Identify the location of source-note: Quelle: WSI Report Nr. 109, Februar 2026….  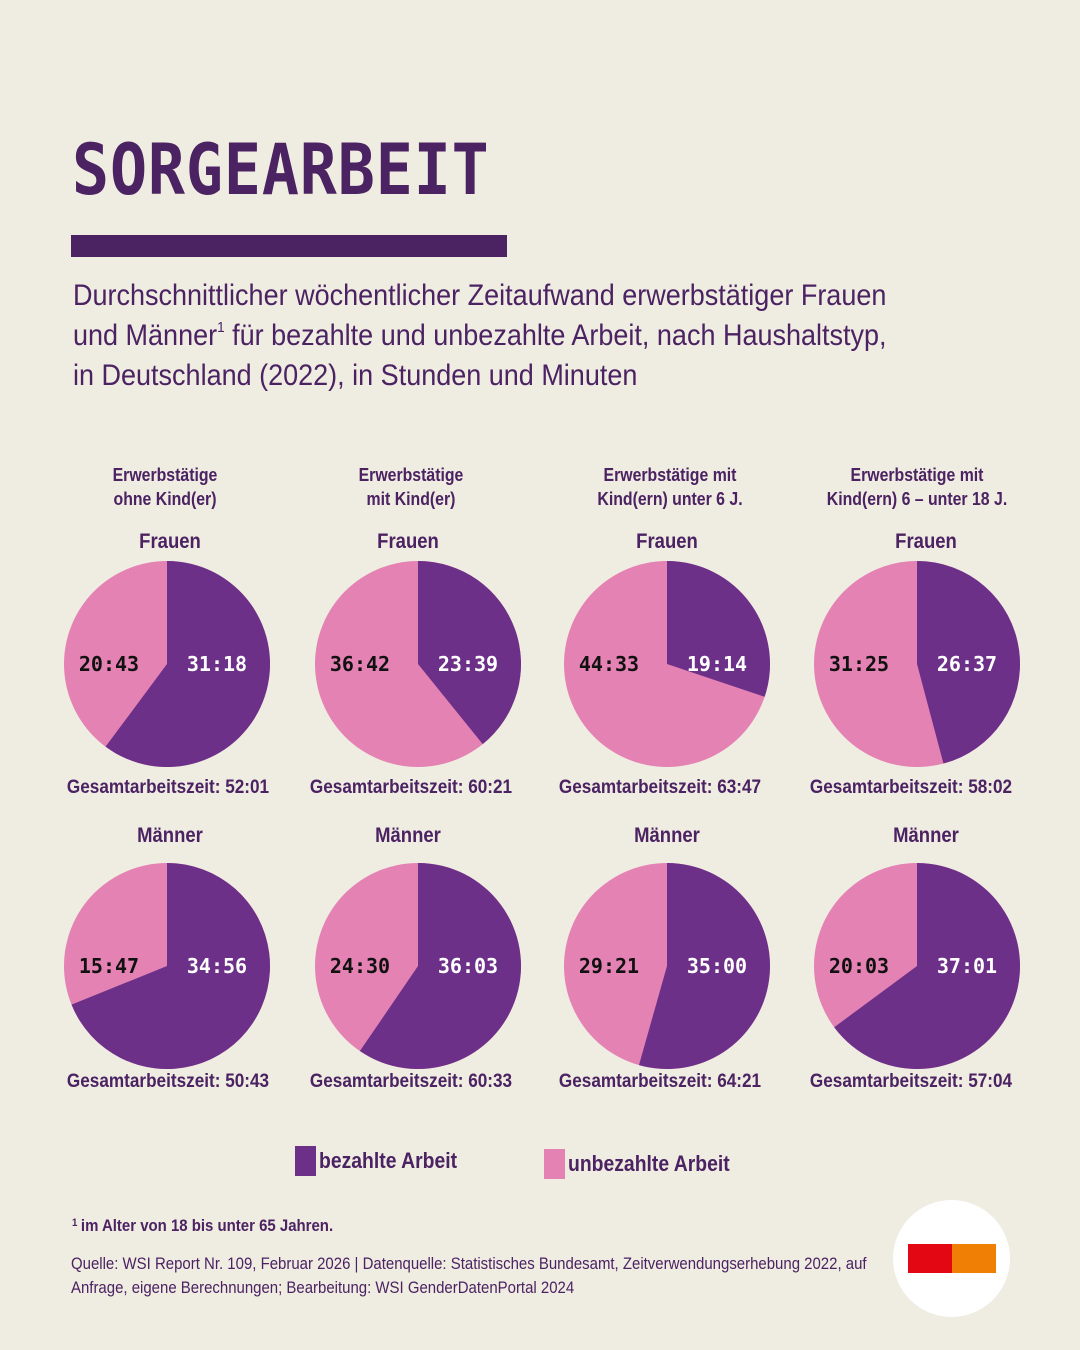
(469, 1275).